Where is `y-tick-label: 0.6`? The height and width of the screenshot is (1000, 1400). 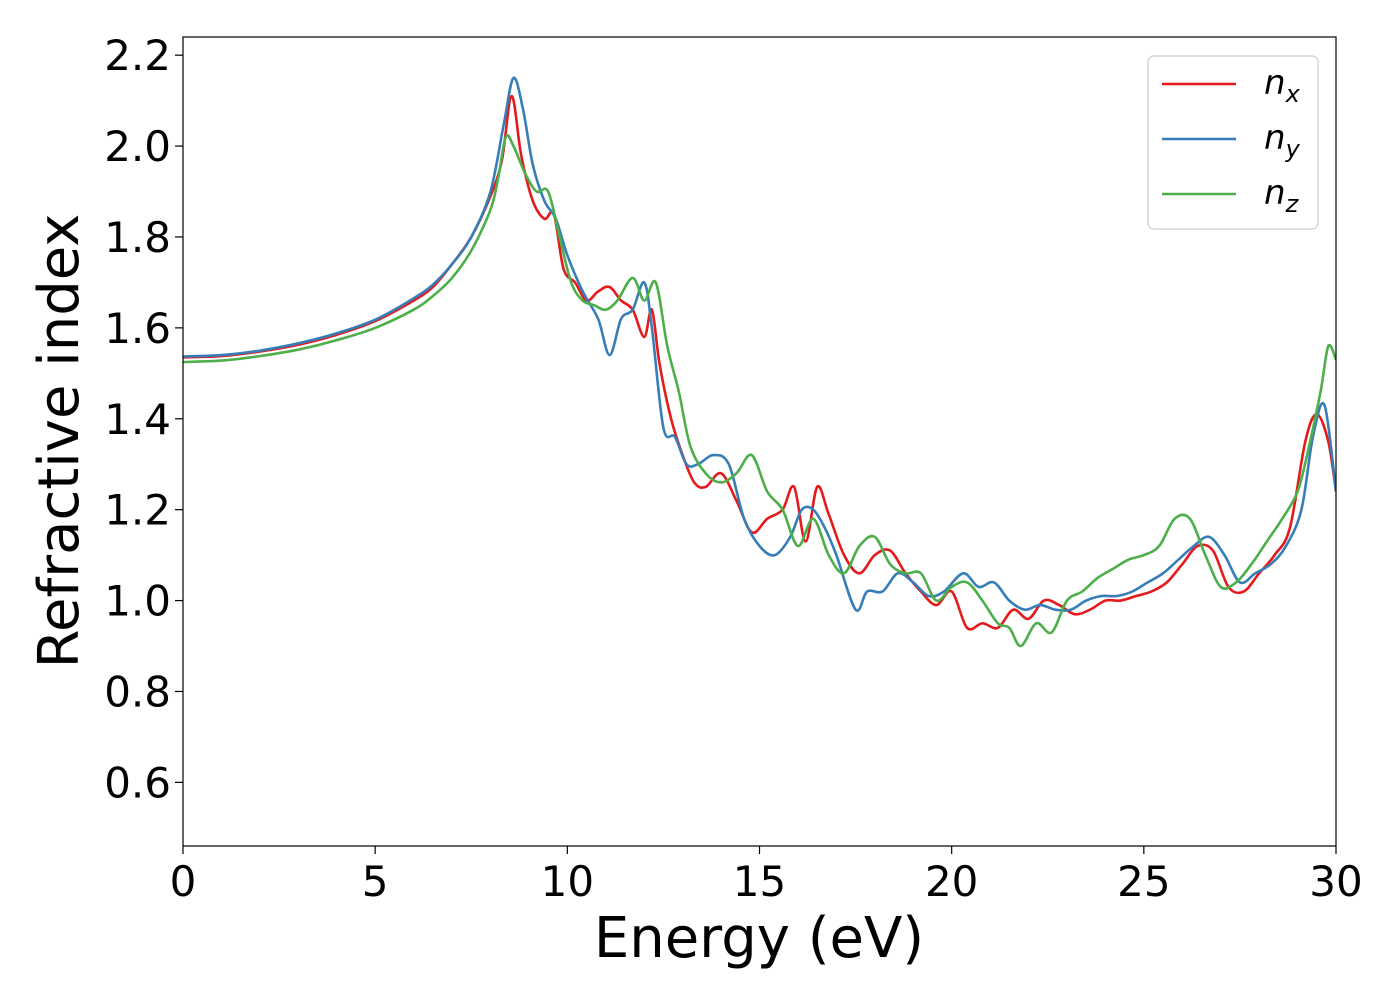 y-tick-label: 0.6 is located at coordinates (137, 782).